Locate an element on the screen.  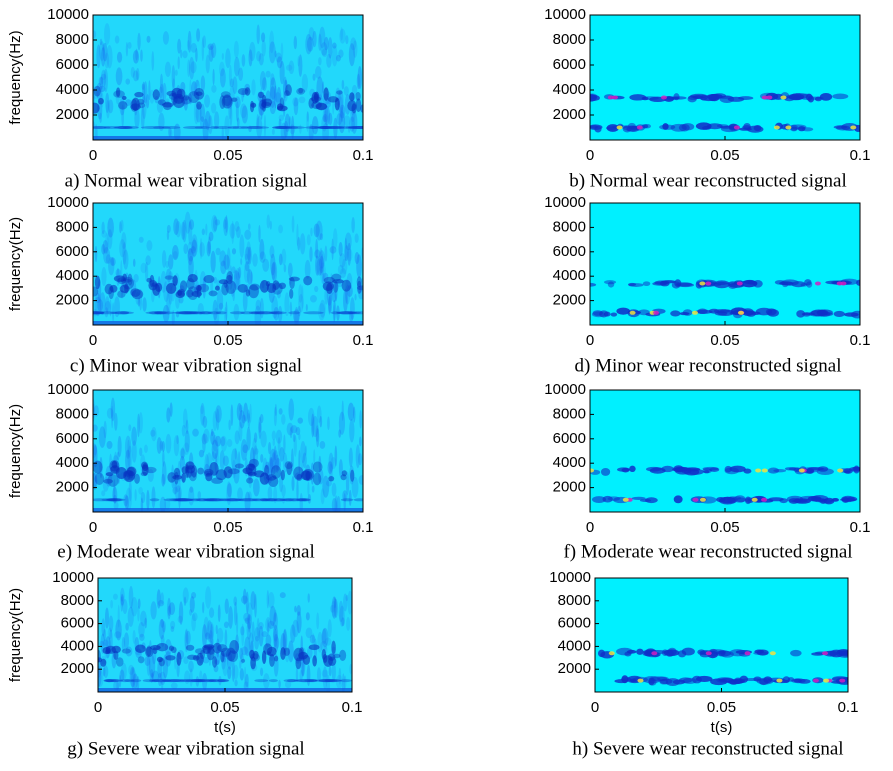
image-background is located at coordinates (725, 451).